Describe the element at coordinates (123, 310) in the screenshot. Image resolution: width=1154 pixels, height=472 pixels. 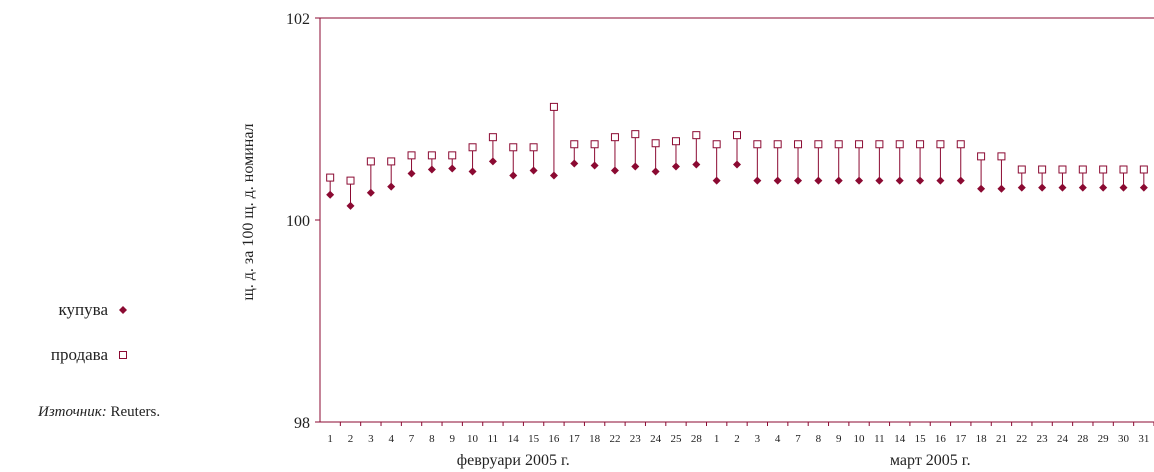
I see `diamond-marker-icon` at that location.